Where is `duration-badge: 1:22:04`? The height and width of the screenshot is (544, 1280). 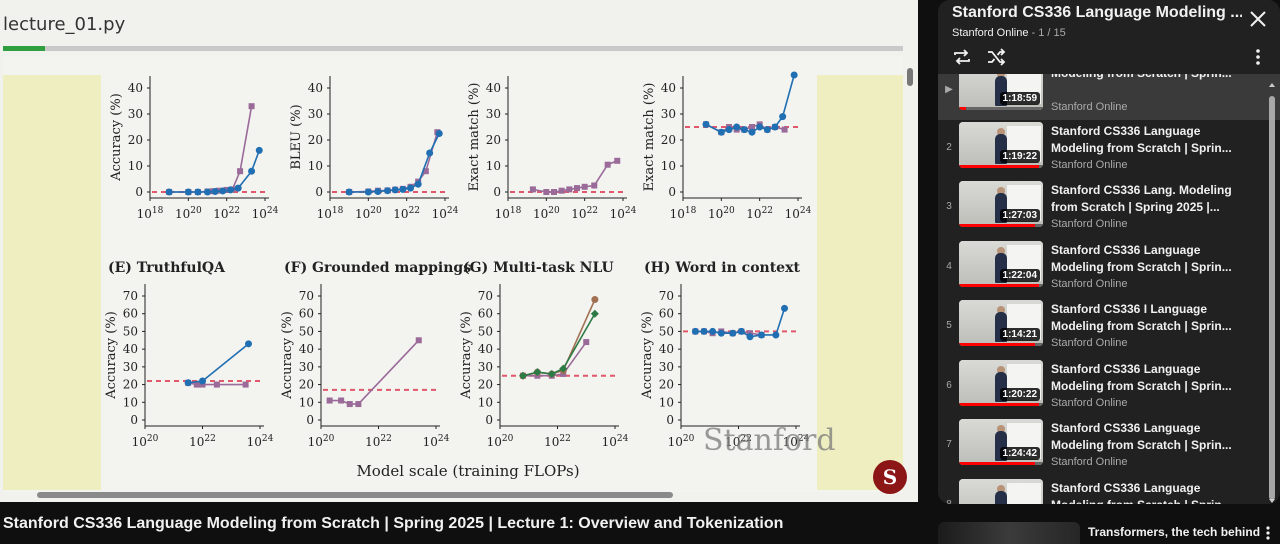
duration-badge: 1:22:04 is located at coordinates (1019, 275).